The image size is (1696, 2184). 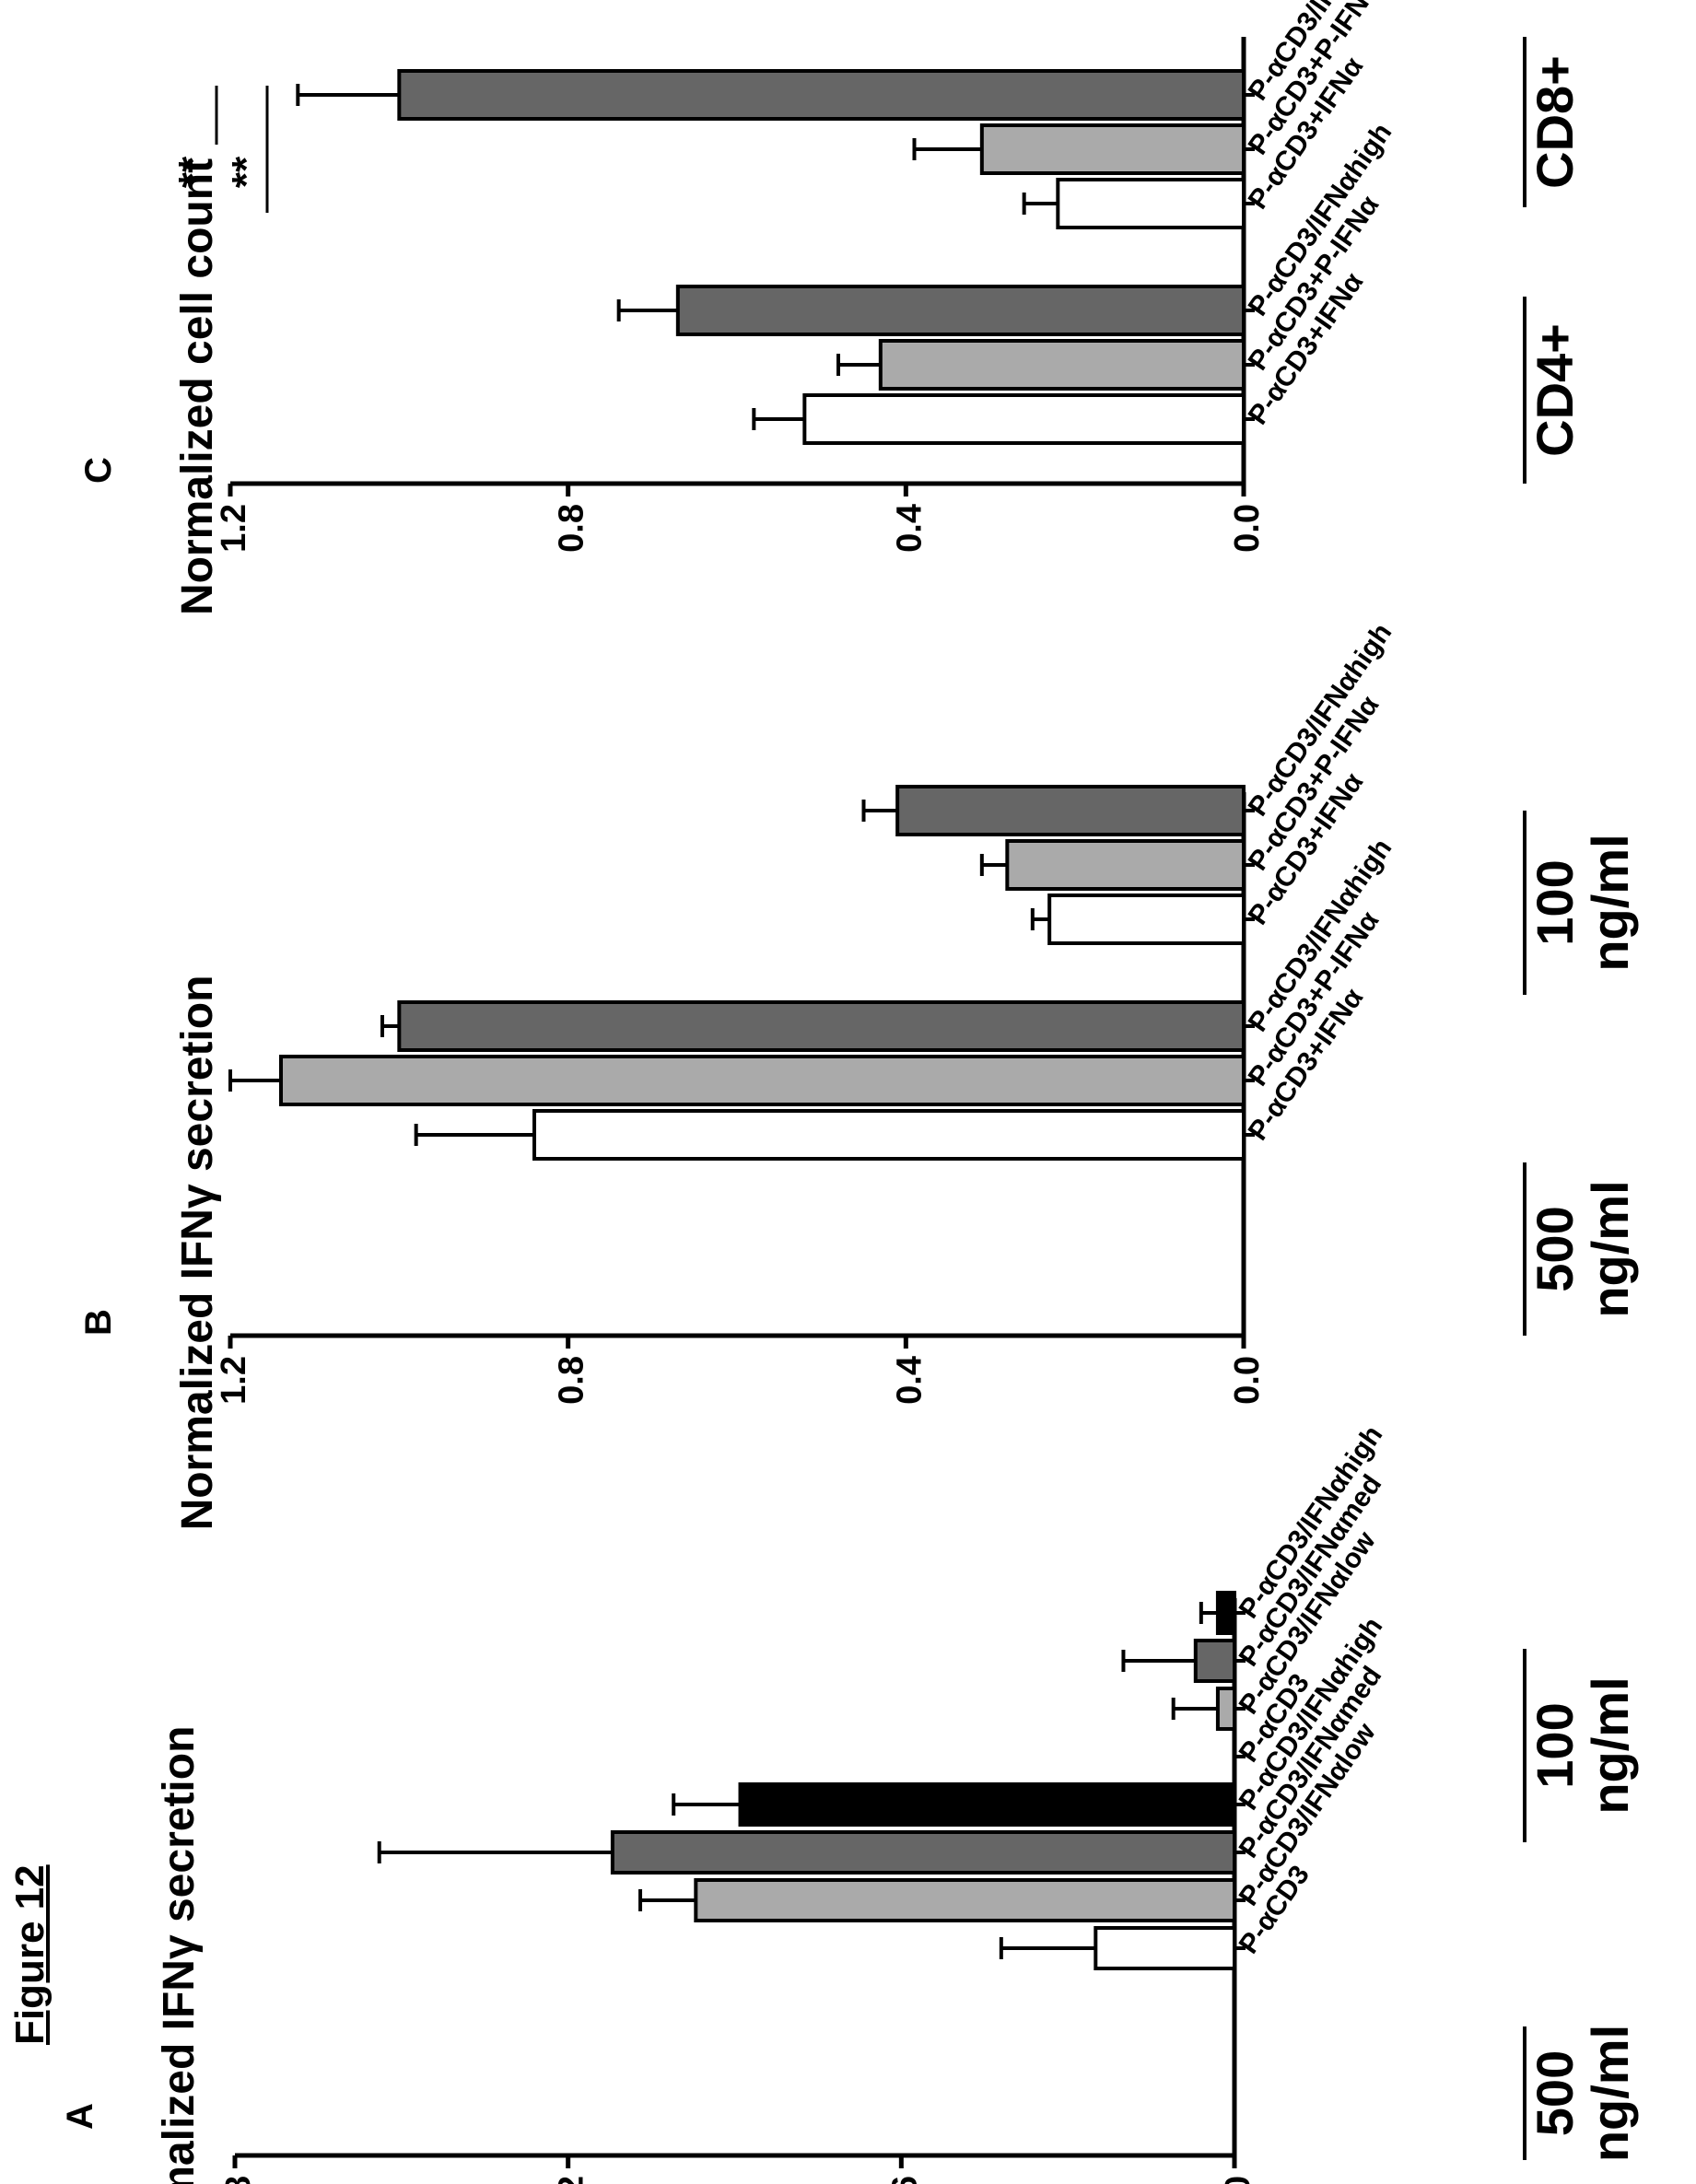 I want to click on panel-a-letter: A, so click(x=80, y=2116).